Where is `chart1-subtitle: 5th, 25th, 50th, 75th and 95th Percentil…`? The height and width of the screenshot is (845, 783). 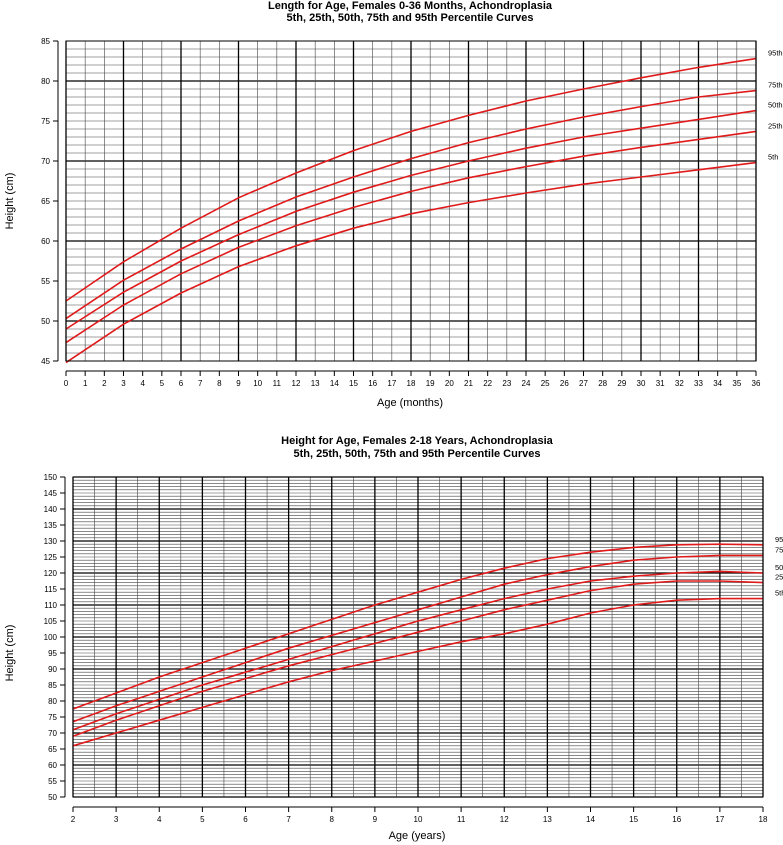 chart1-subtitle: 5th, 25th, 50th, 75th and 95th Percentil… is located at coordinates (410, 18).